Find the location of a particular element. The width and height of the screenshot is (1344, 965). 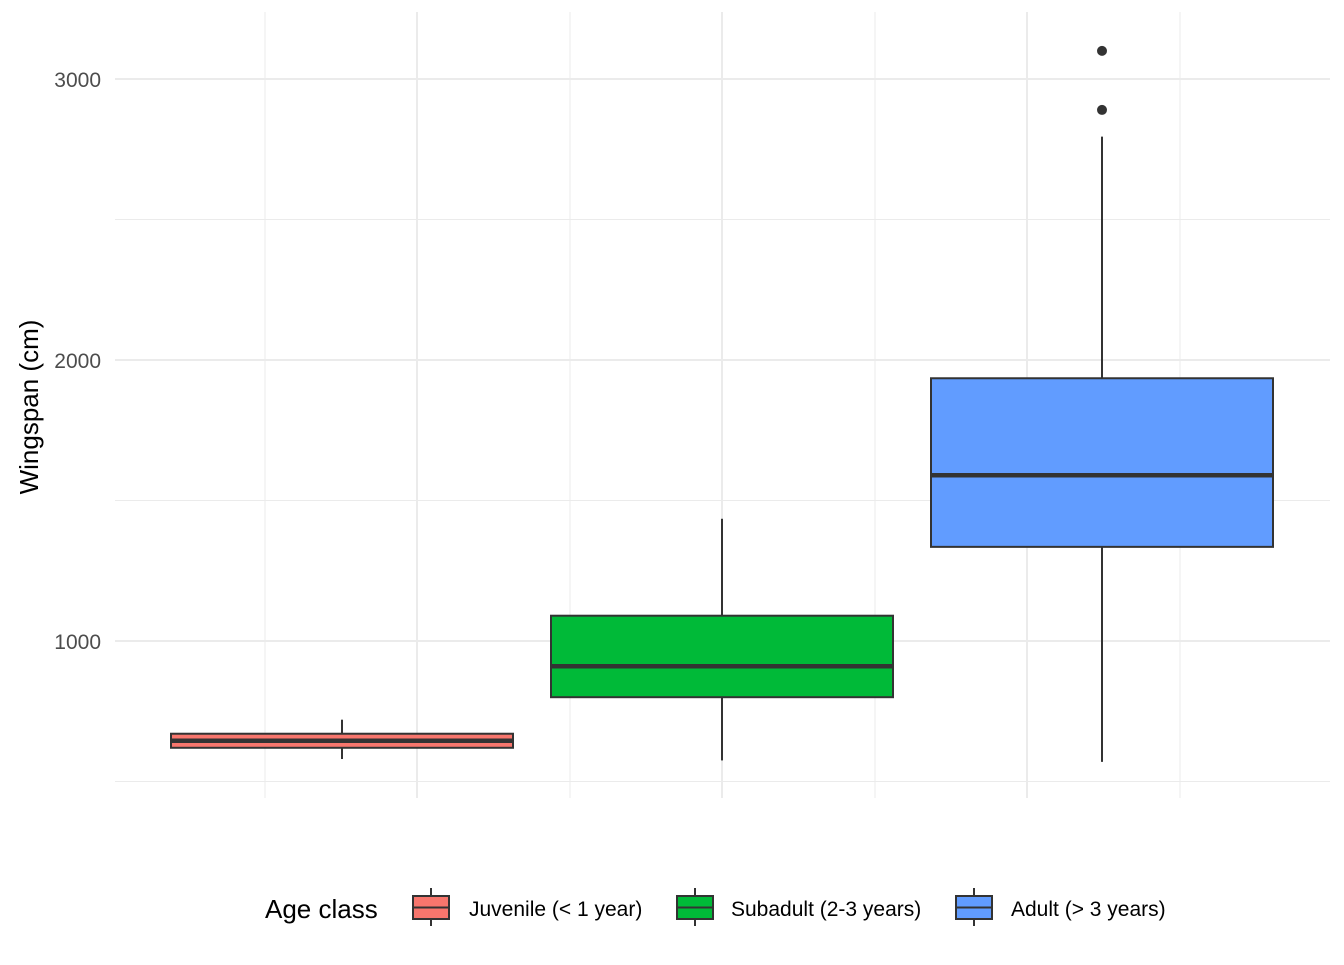

y-tick-label: 3000 is located at coordinates (77, 80).